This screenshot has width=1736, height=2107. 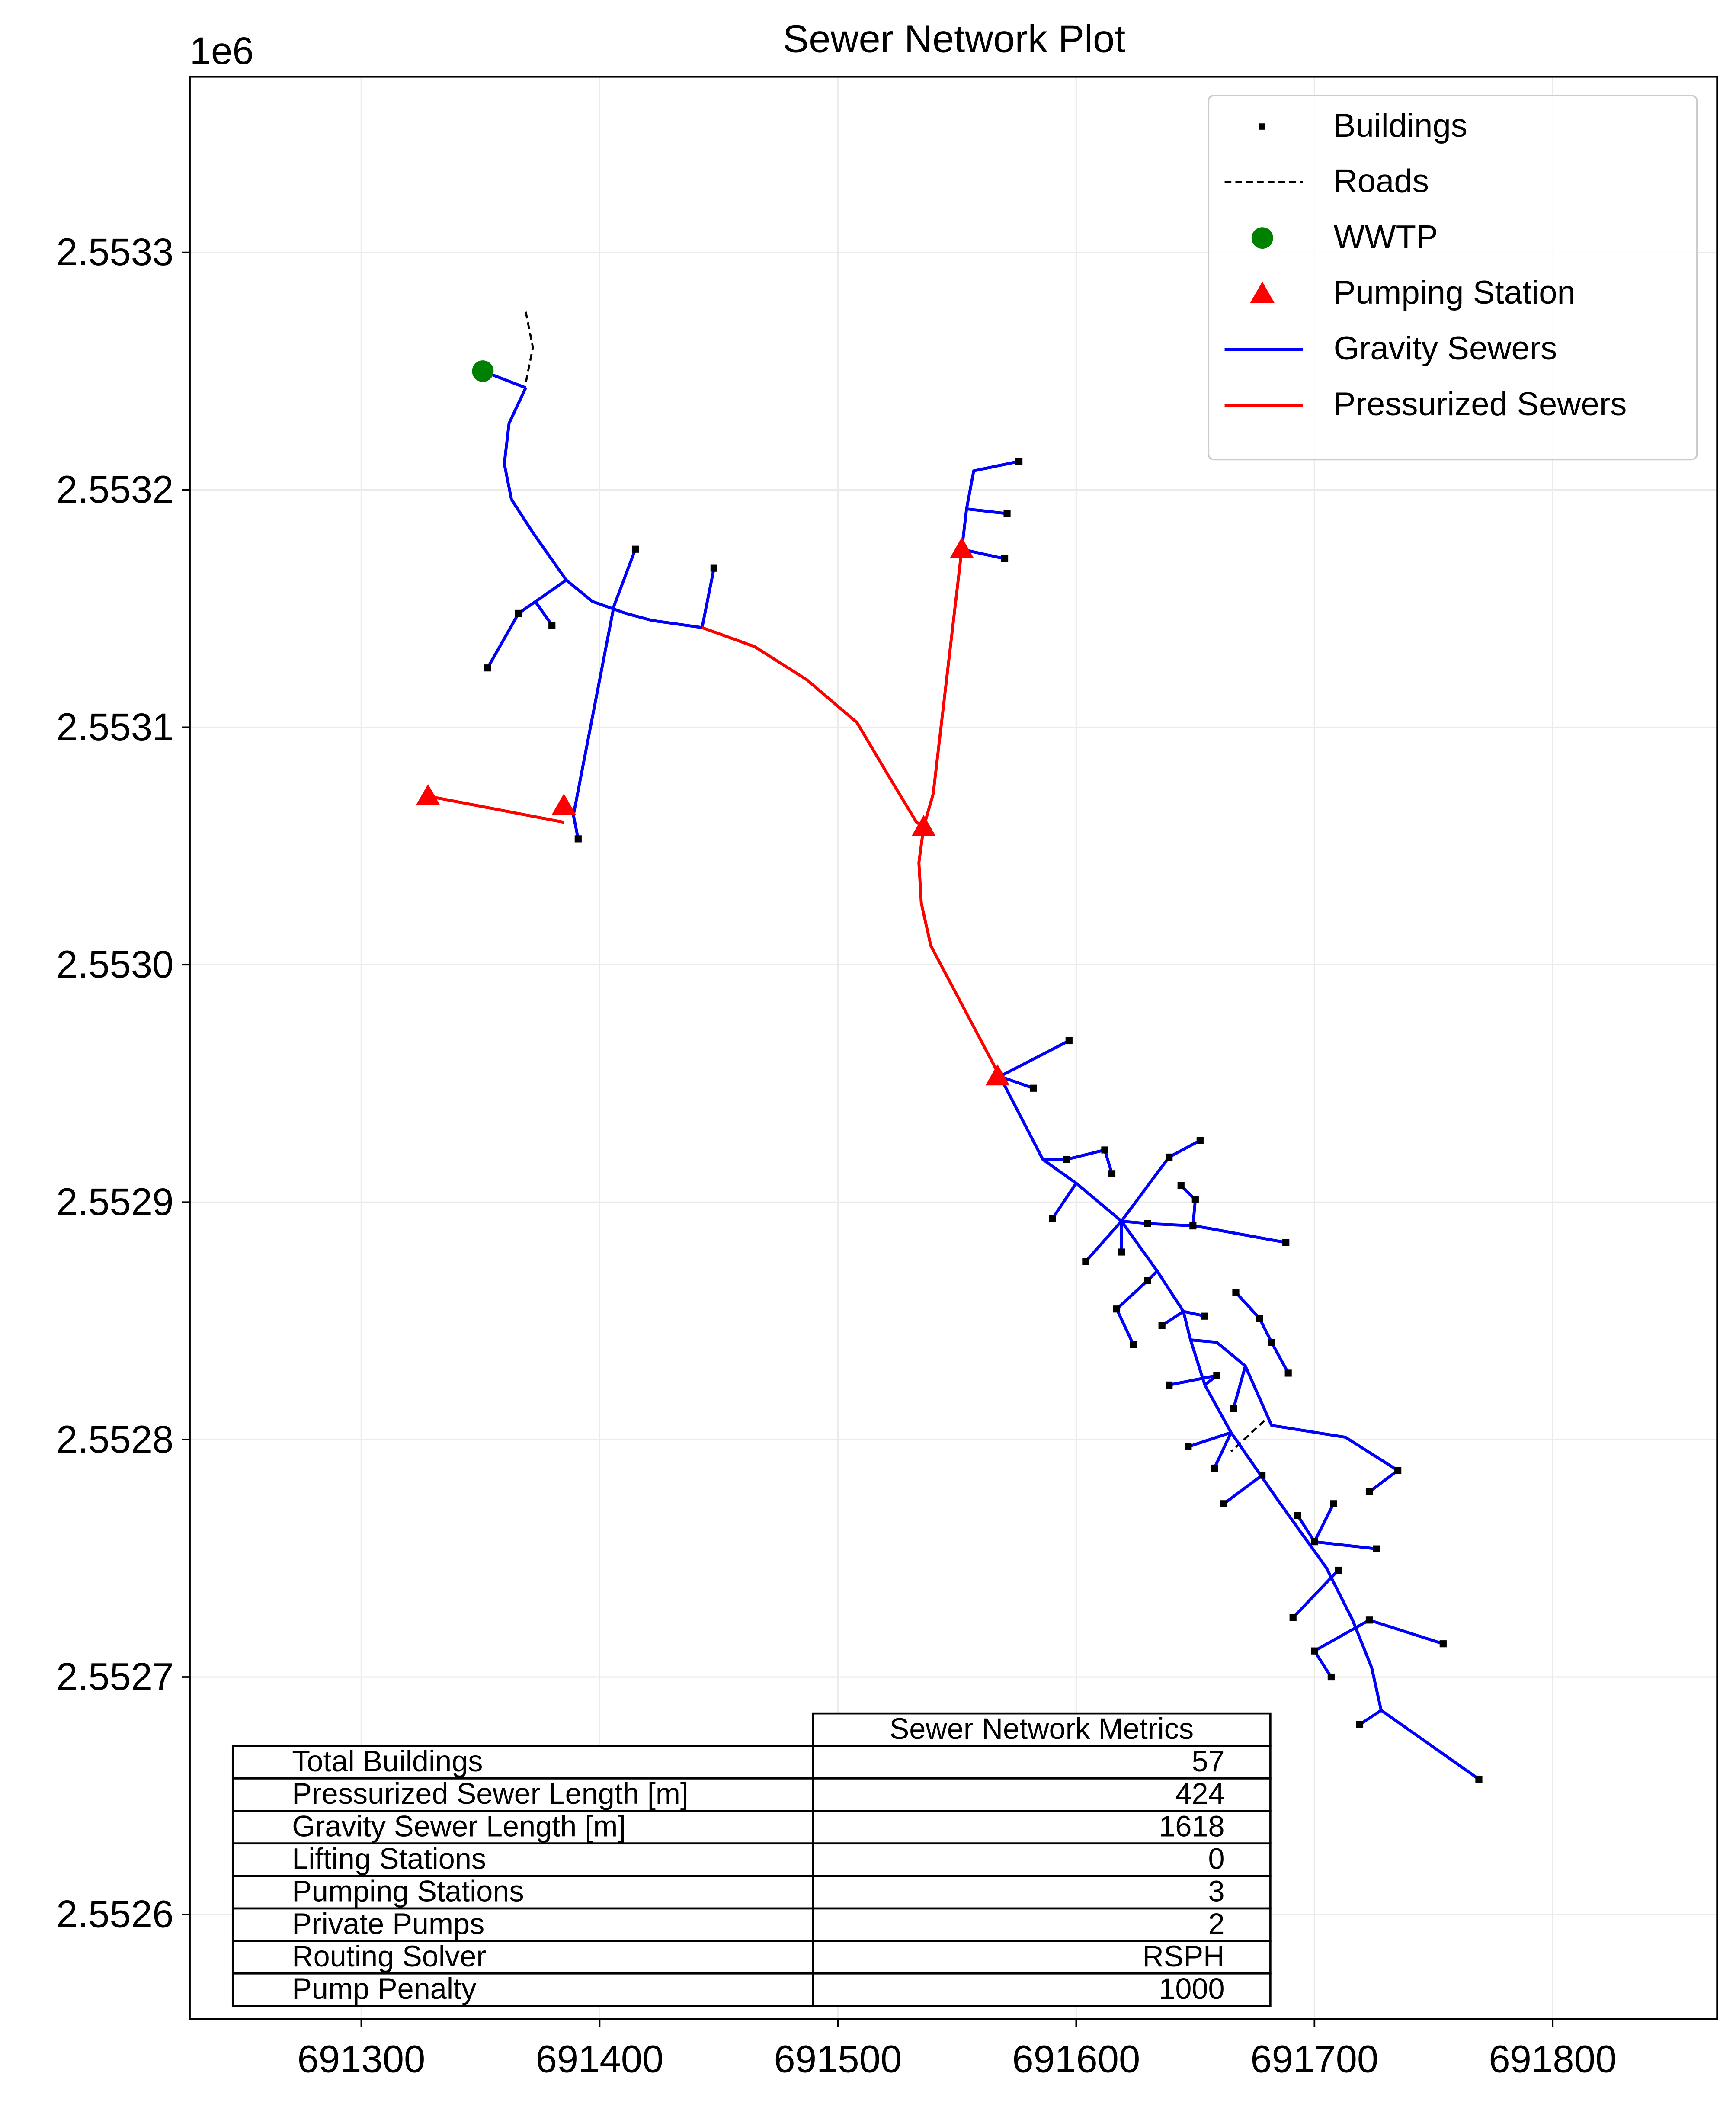 I want to click on legend-label: Gravity Sewers, so click(x=1445, y=349).